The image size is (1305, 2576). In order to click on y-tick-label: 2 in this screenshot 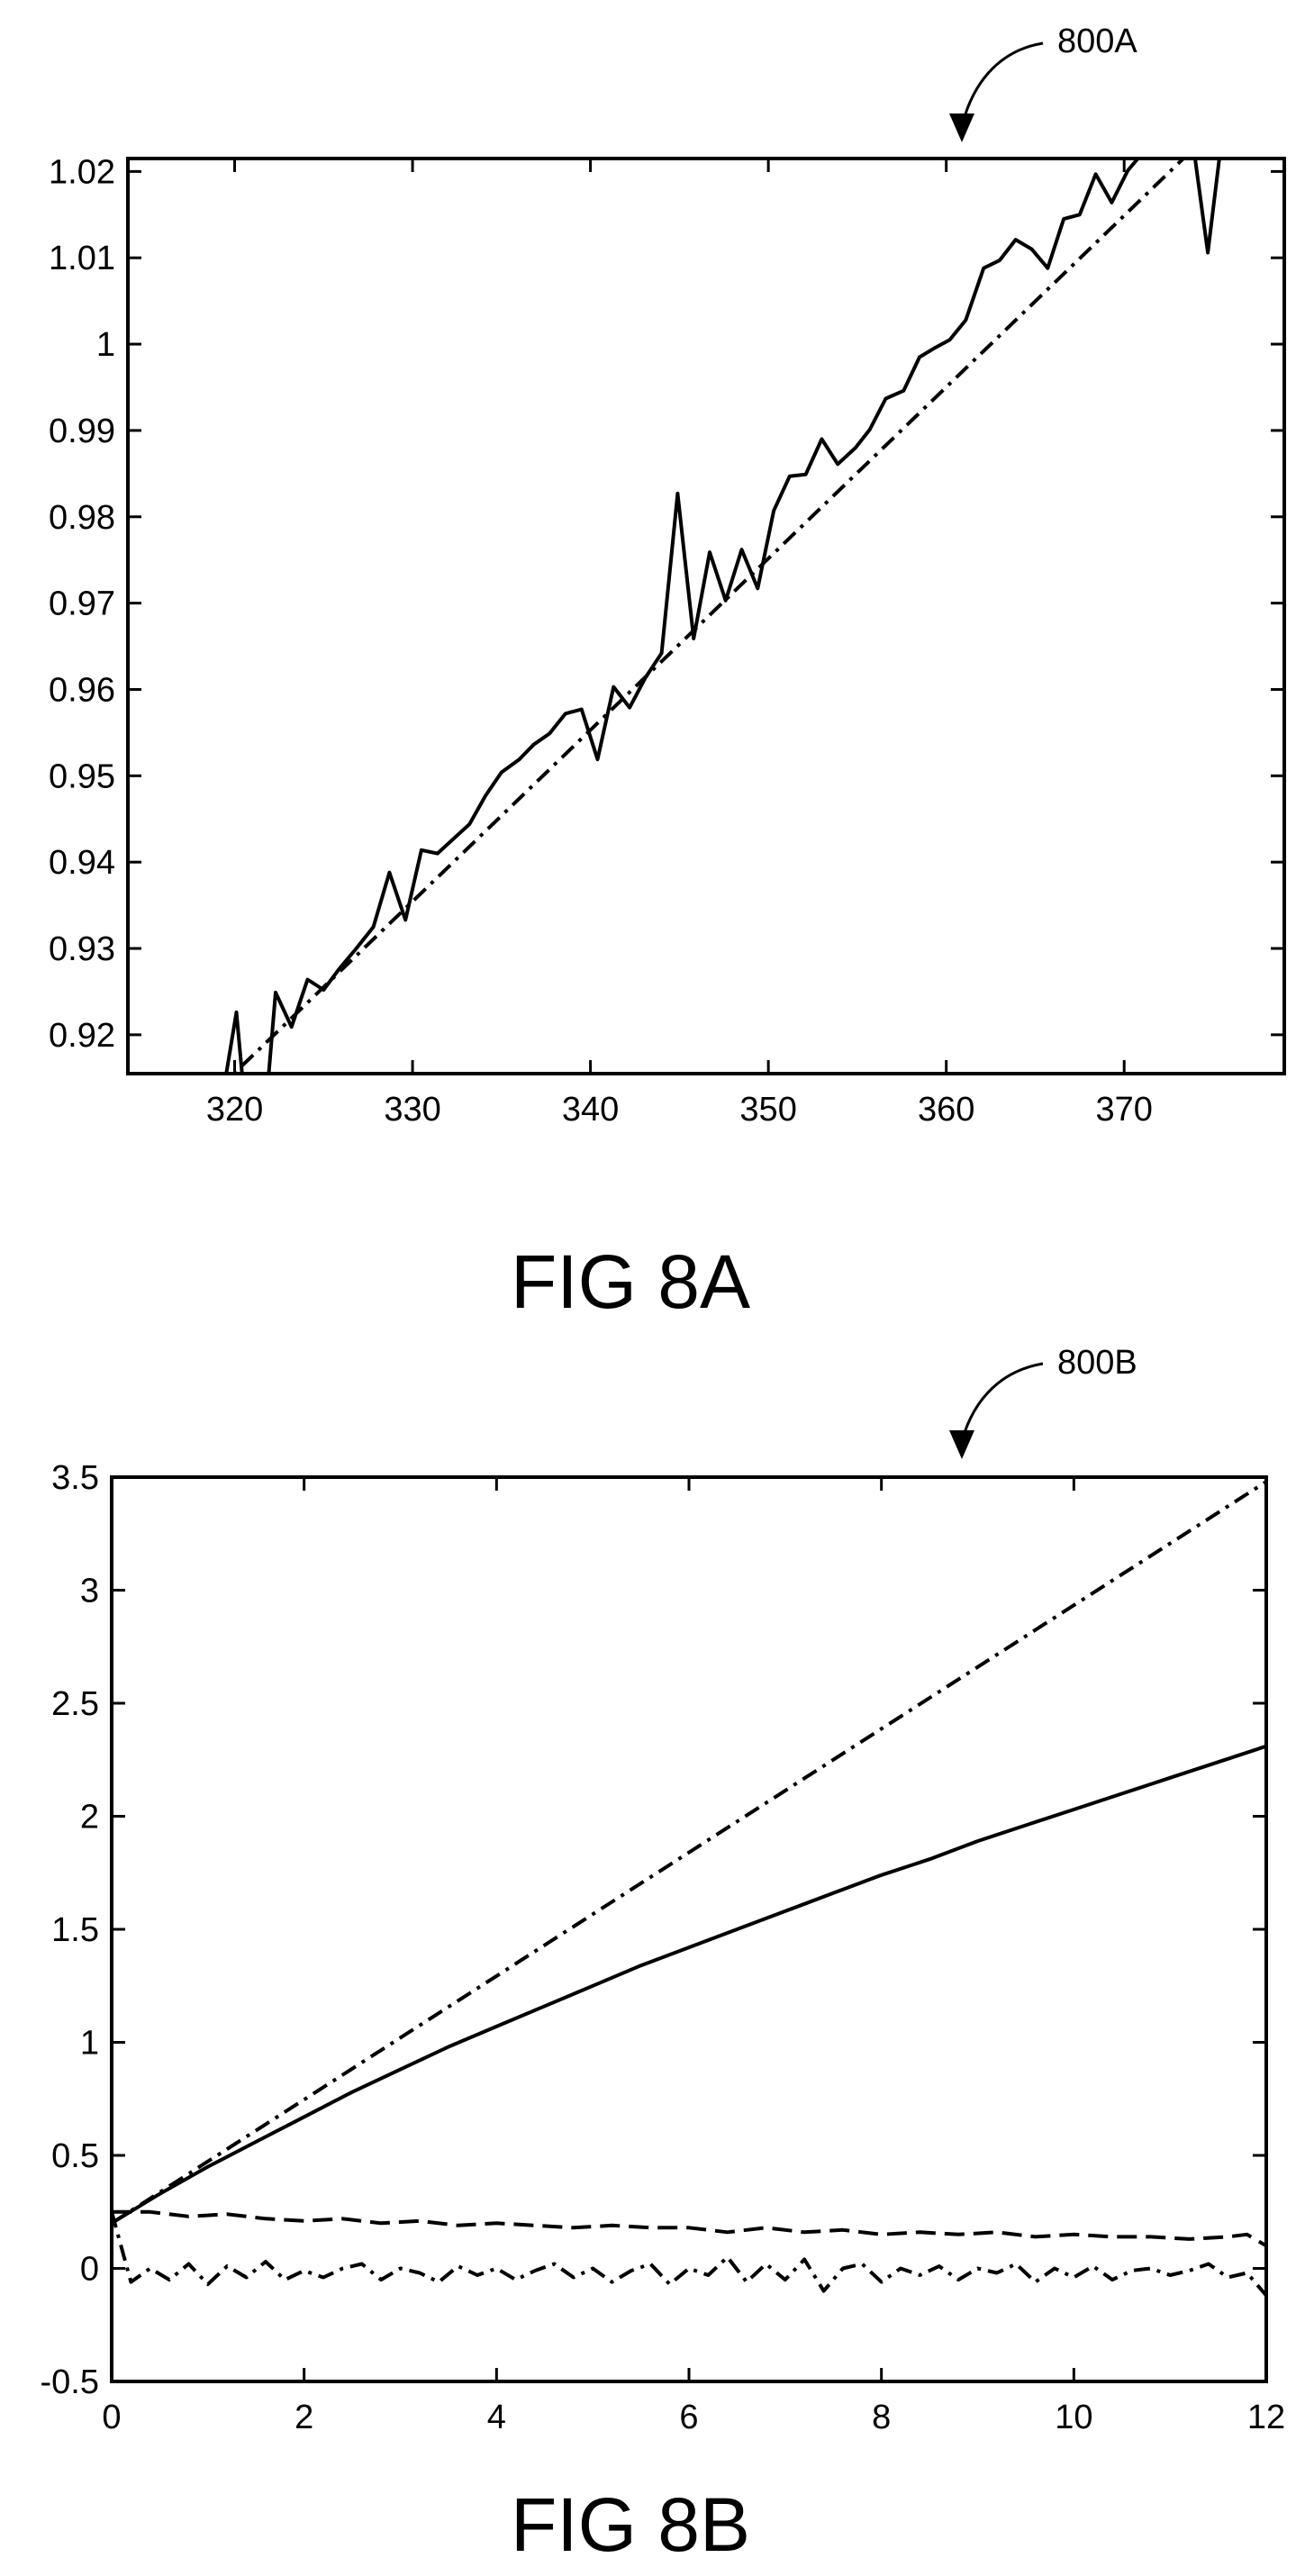, I will do `click(89, 1818)`.